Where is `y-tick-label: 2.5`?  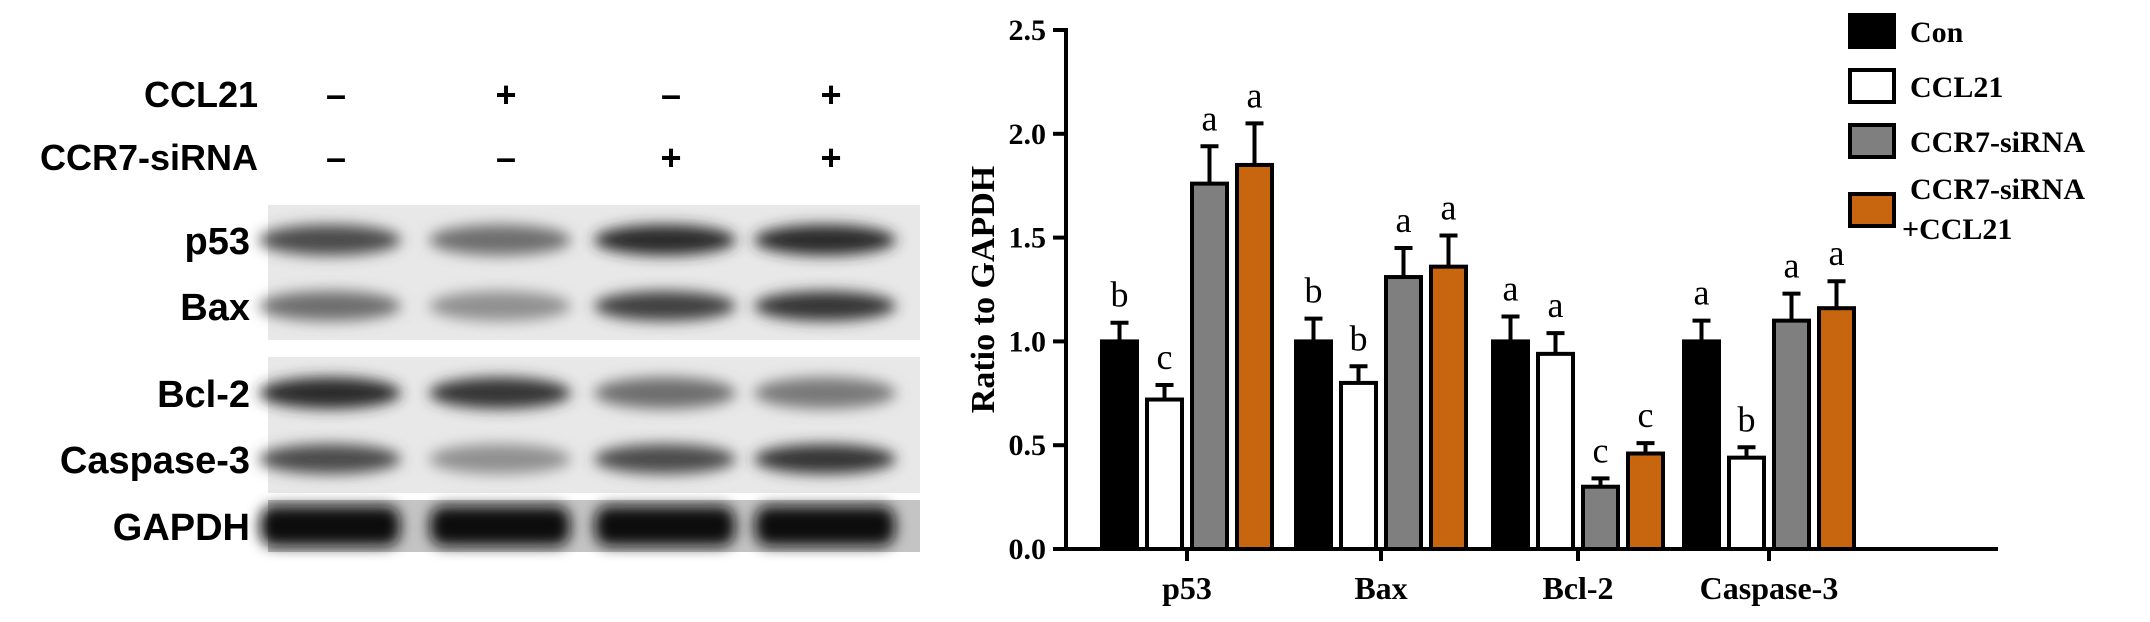
y-tick-label: 2.5 is located at coordinates (1028, 30).